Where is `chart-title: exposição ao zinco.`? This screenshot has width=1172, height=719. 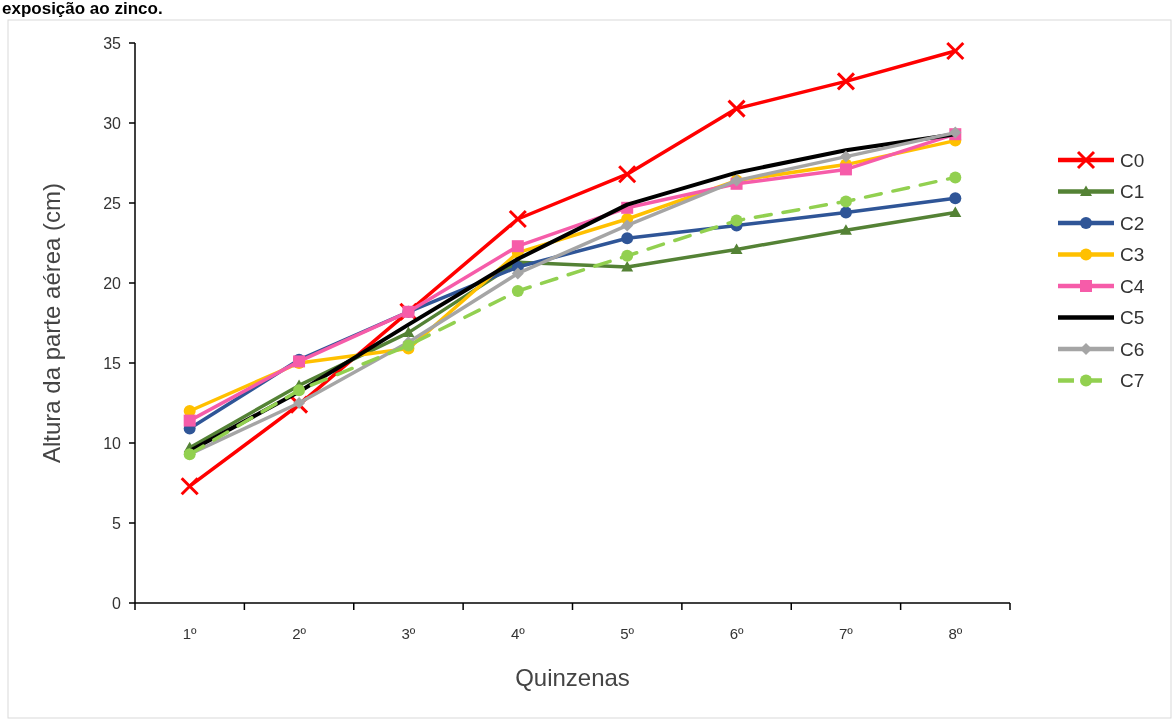
chart-title: exposição ao zinco. is located at coordinates (82, 9).